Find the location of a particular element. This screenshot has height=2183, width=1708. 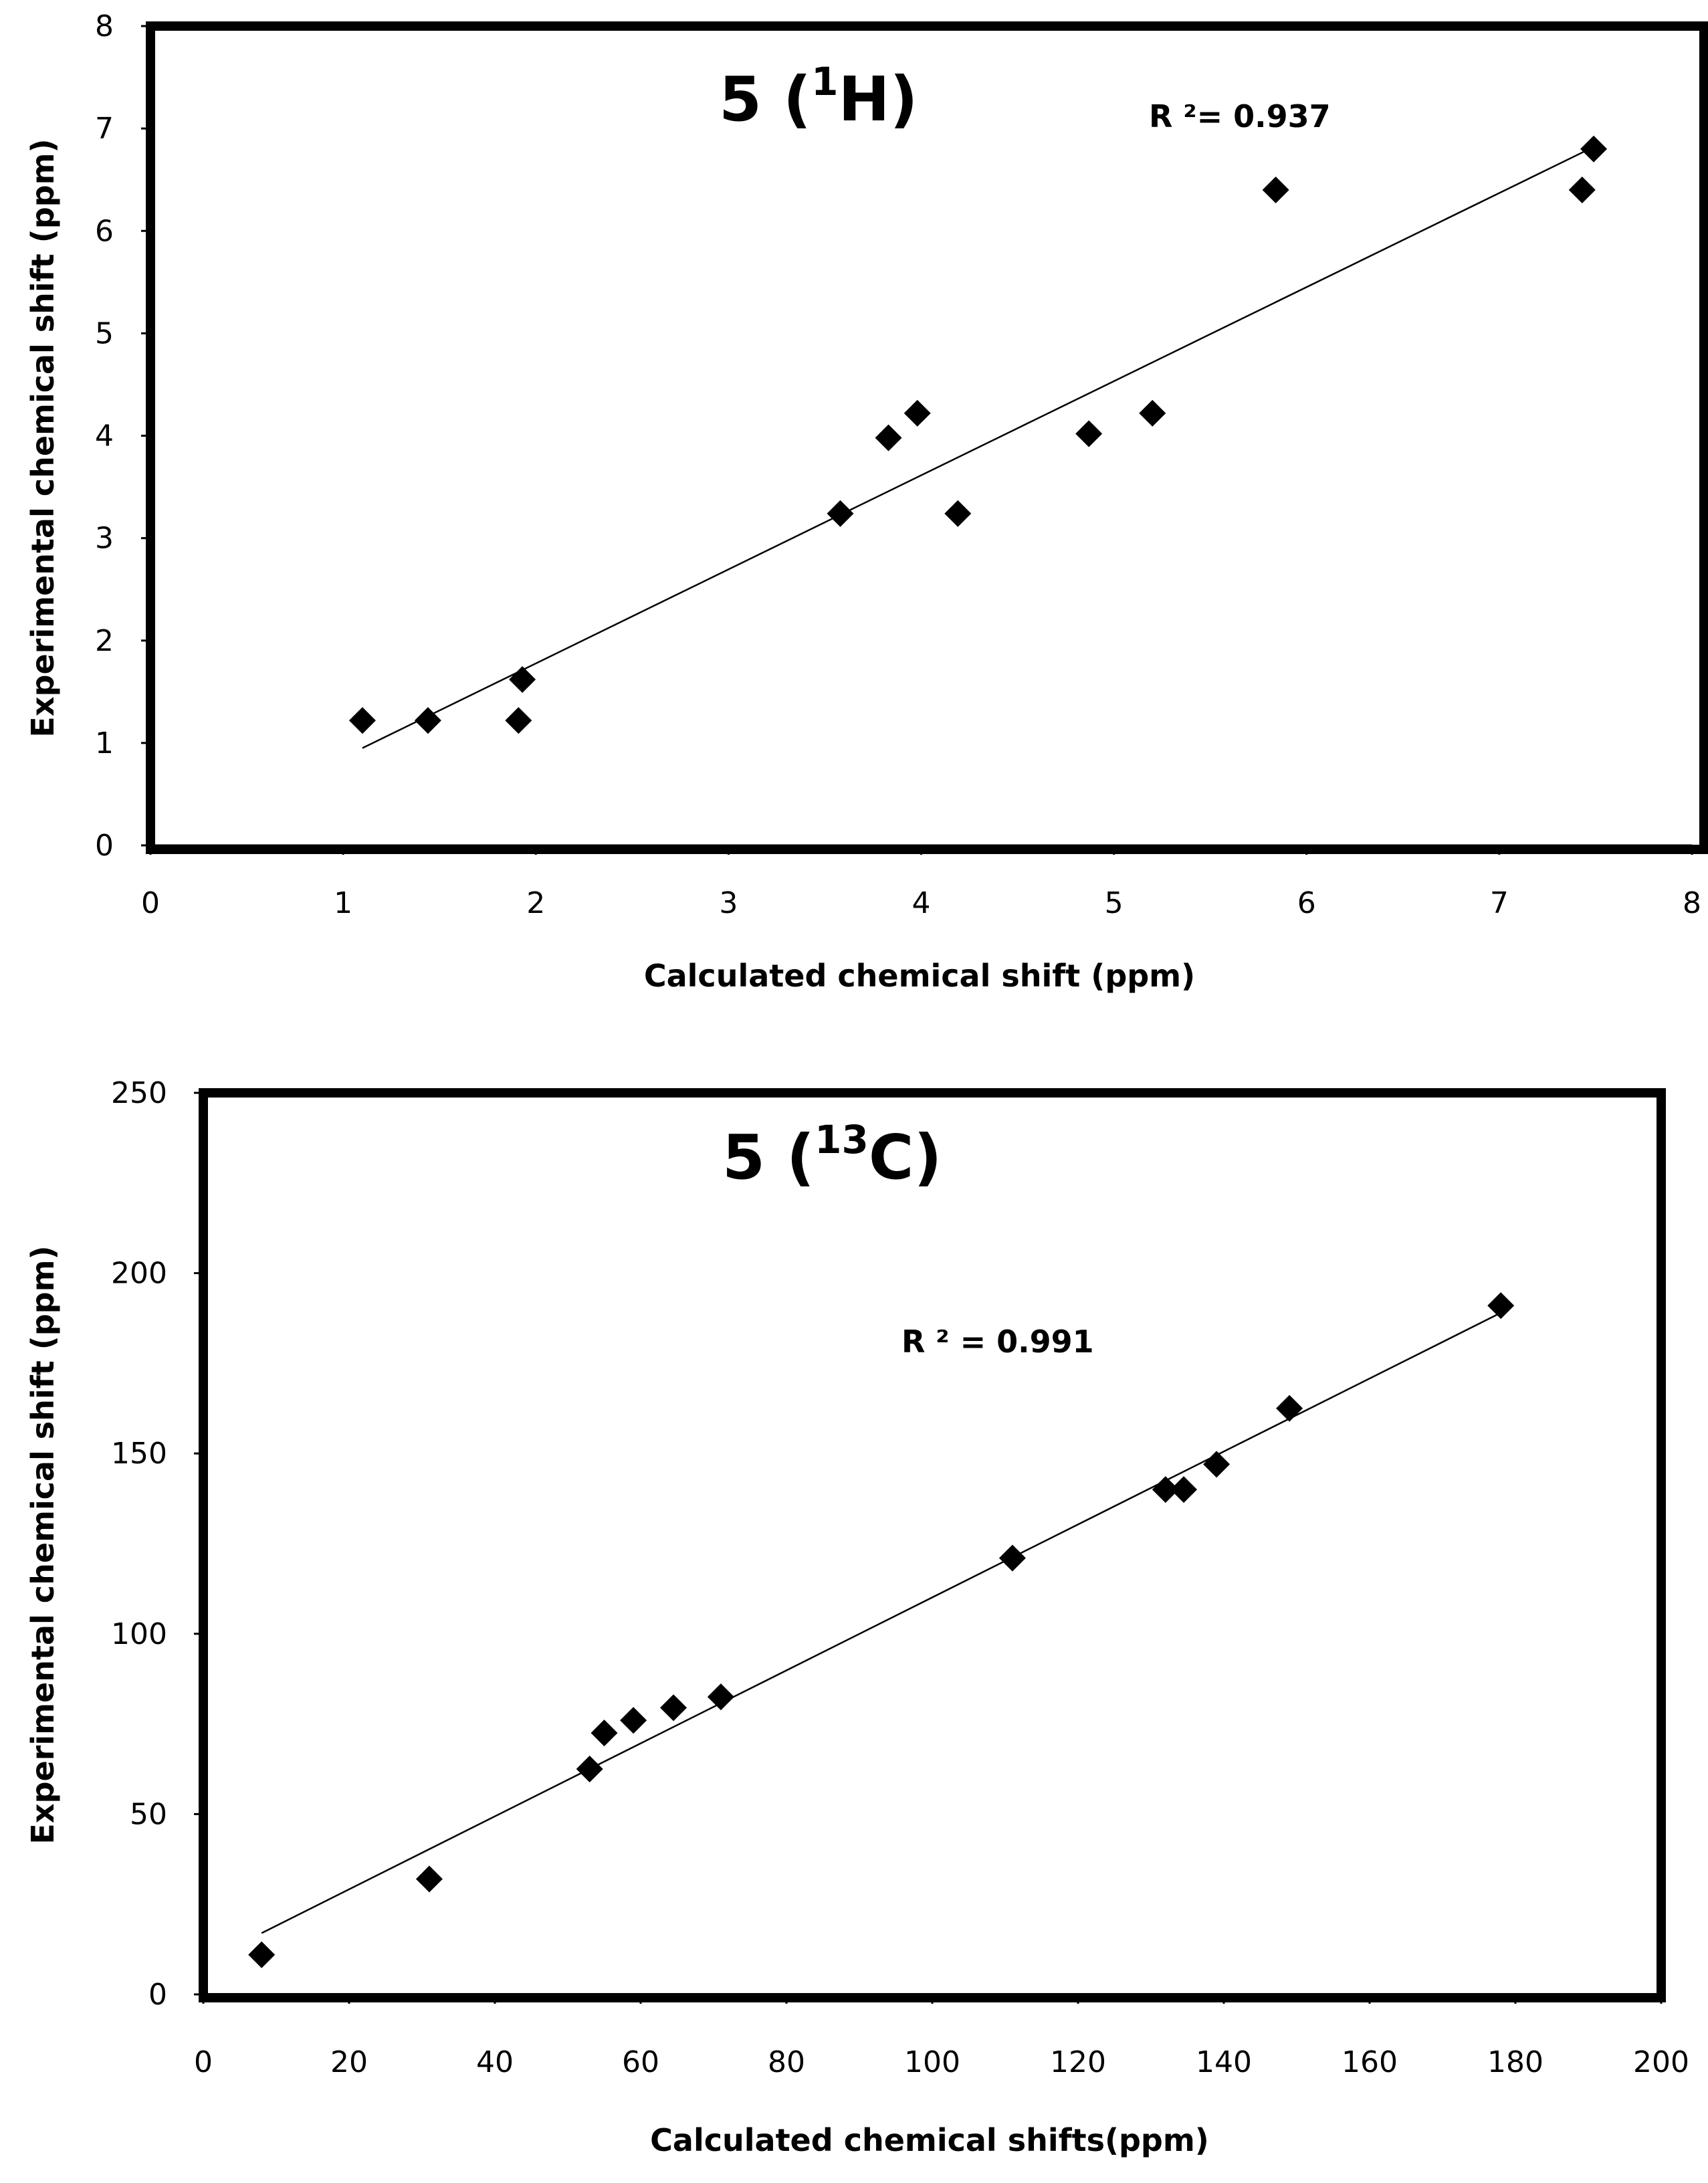

x-tick-label: 100 is located at coordinates (932, 2062).